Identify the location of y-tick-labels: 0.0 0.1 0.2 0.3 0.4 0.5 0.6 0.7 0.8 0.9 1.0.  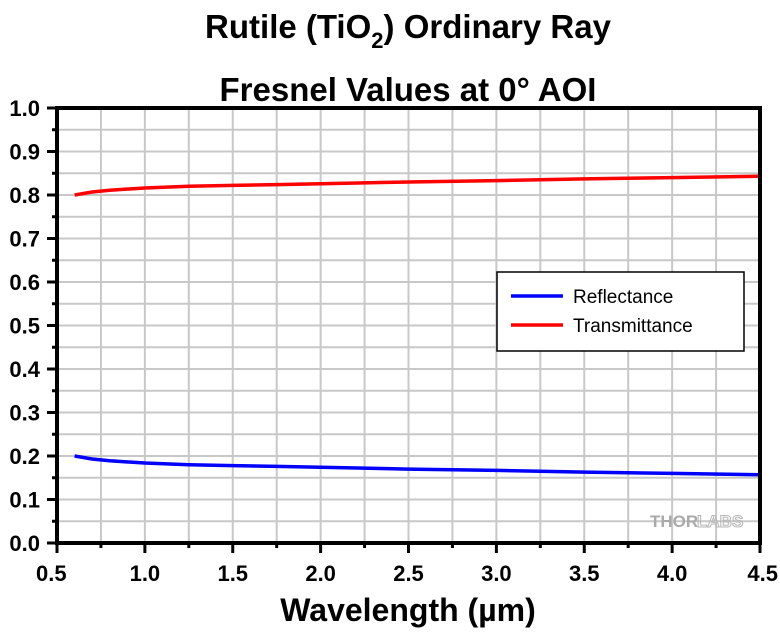
(24, 326).